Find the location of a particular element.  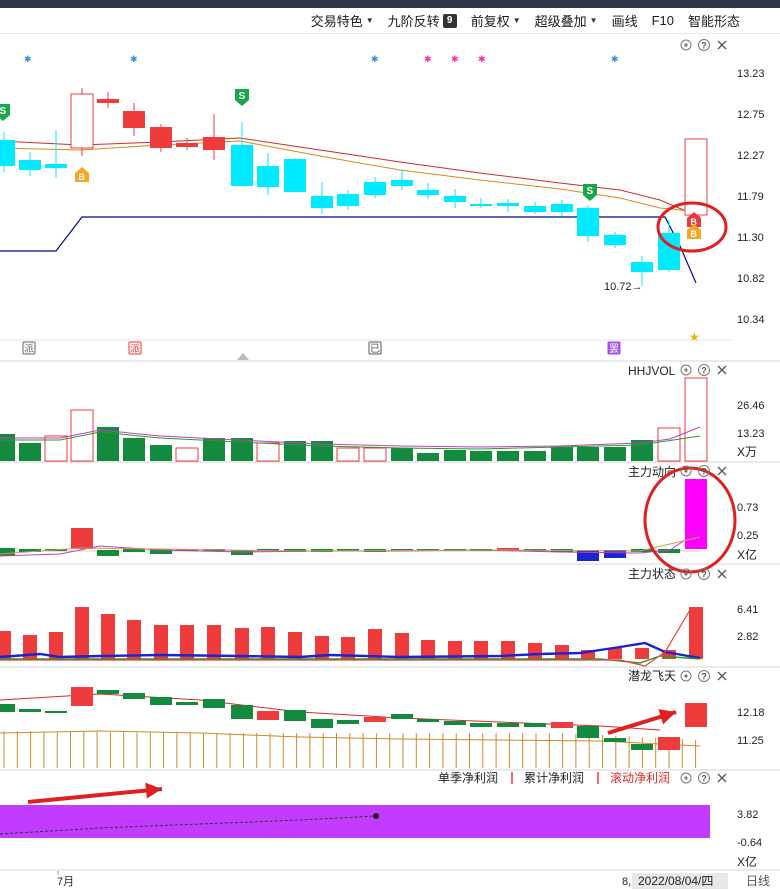

toolbar-super-overlay: 超级叠加 ▼ is located at coordinates (566, 20).